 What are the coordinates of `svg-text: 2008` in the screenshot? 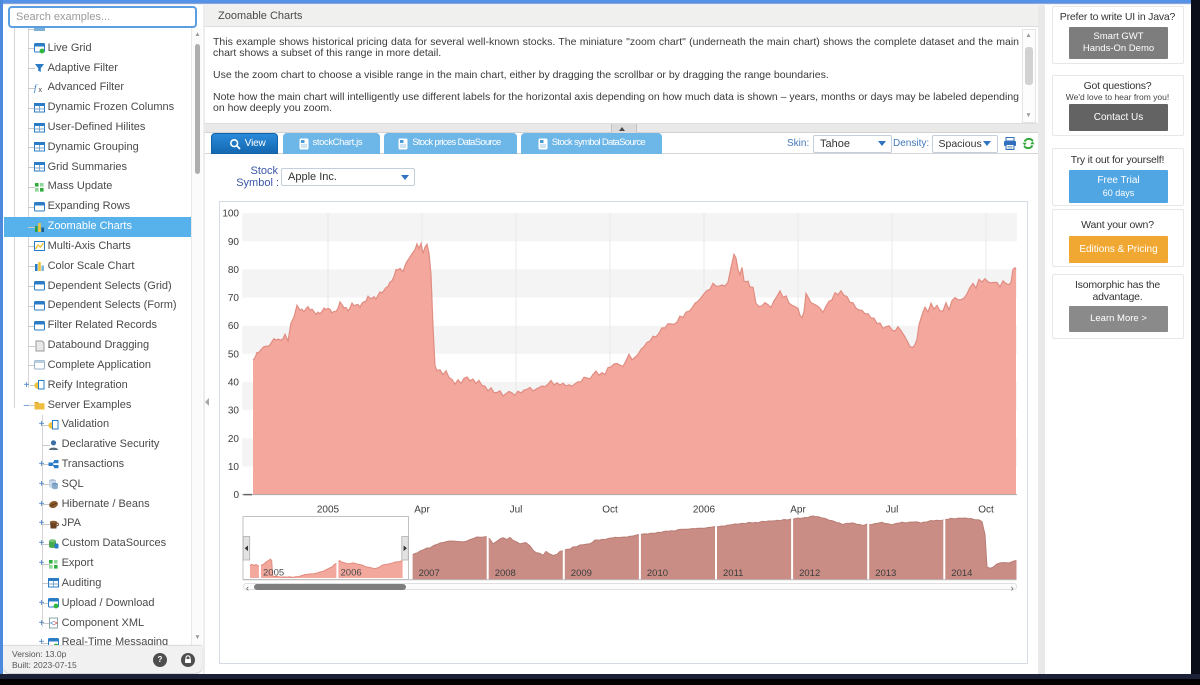 It's located at (505, 573).